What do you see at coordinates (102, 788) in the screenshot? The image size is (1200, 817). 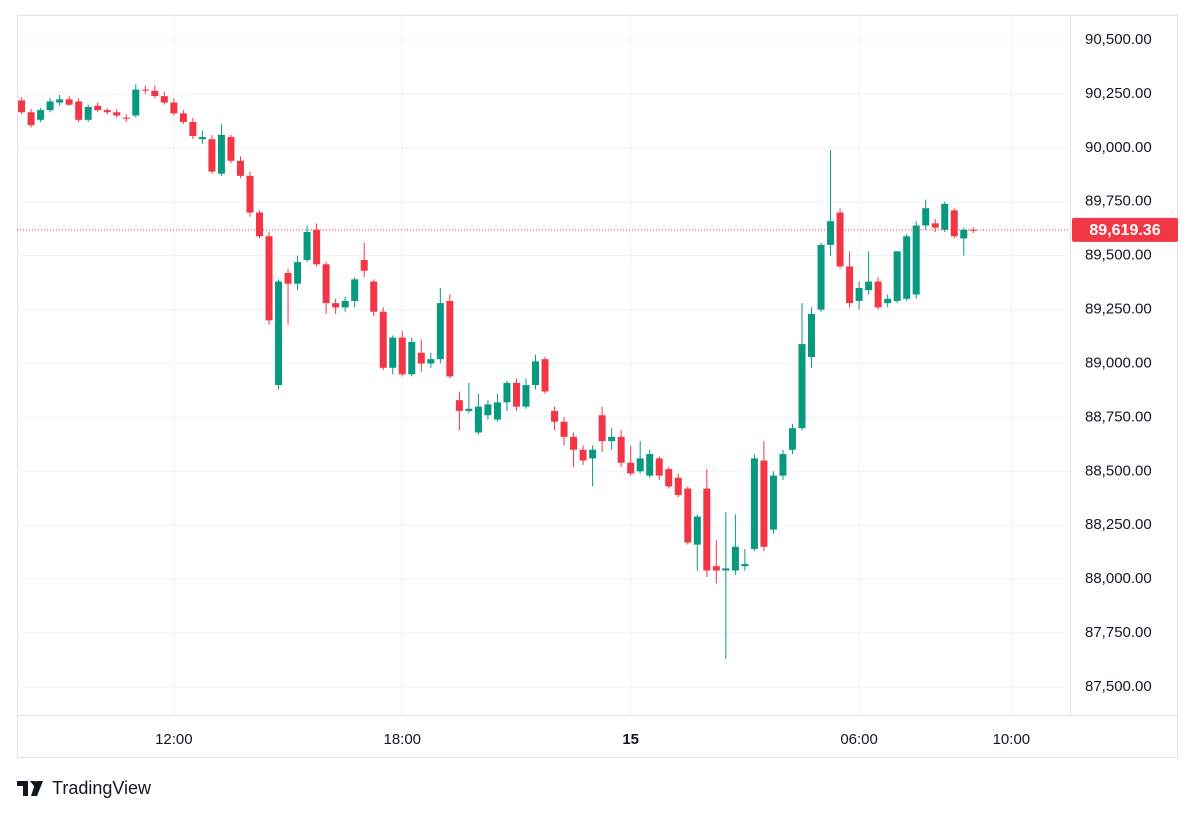 I see `brand-name: TradingView` at bounding box center [102, 788].